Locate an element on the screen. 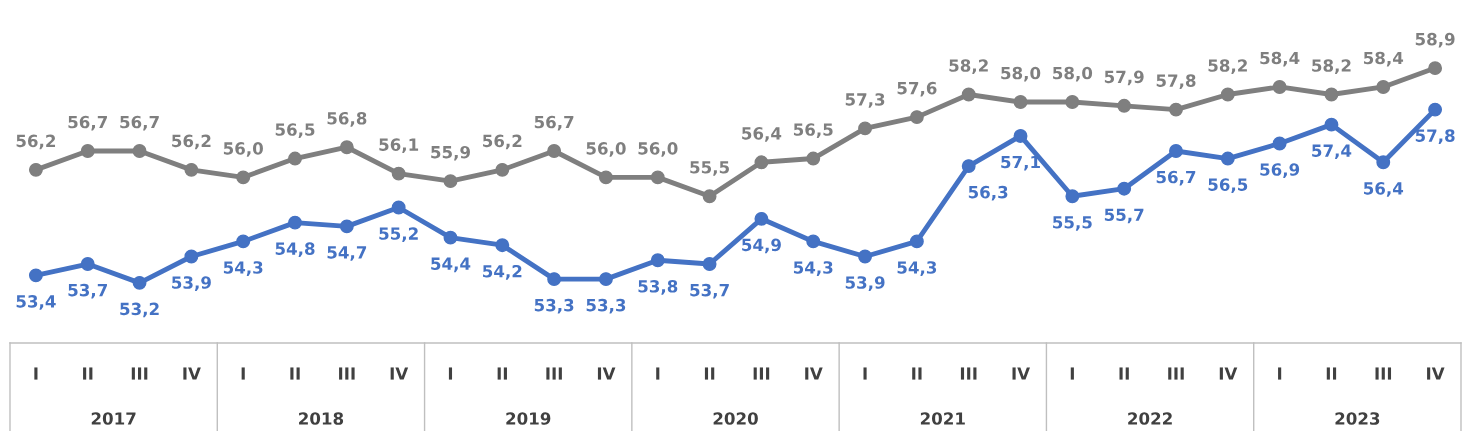 The image size is (1465, 431). data-label: 53,8 is located at coordinates (658, 287).